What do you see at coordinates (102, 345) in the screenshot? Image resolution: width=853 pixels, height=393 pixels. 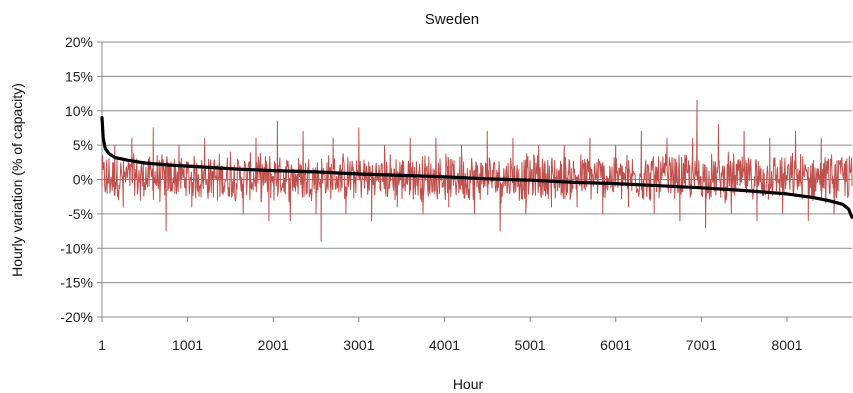 I see `x-tick-label: 1` at bounding box center [102, 345].